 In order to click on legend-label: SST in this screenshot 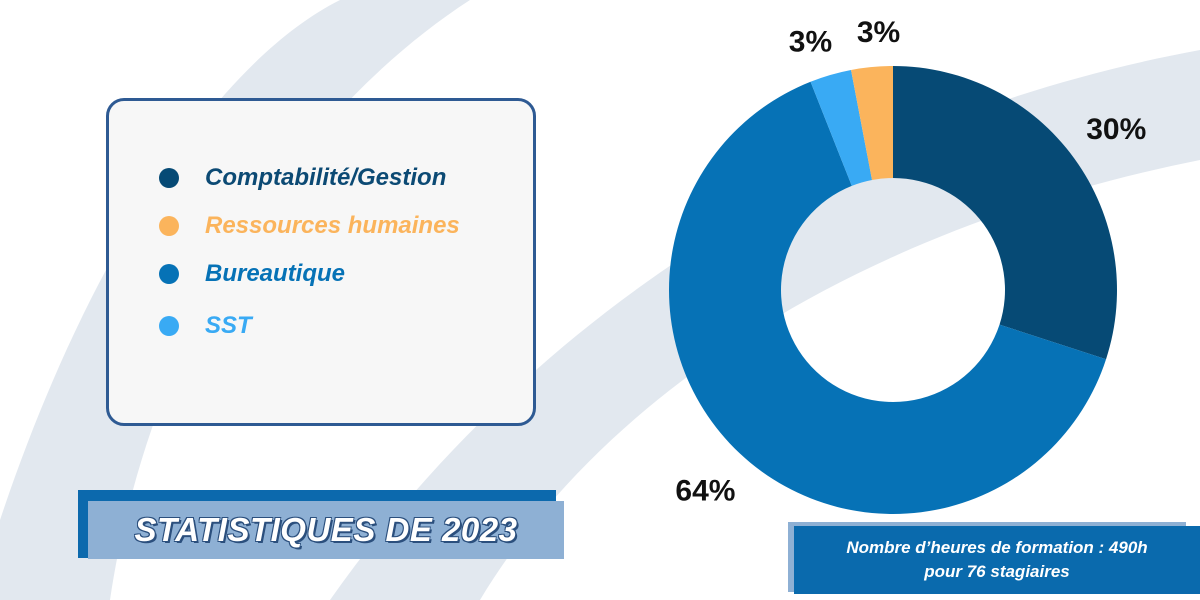, I will do `click(228, 325)`.